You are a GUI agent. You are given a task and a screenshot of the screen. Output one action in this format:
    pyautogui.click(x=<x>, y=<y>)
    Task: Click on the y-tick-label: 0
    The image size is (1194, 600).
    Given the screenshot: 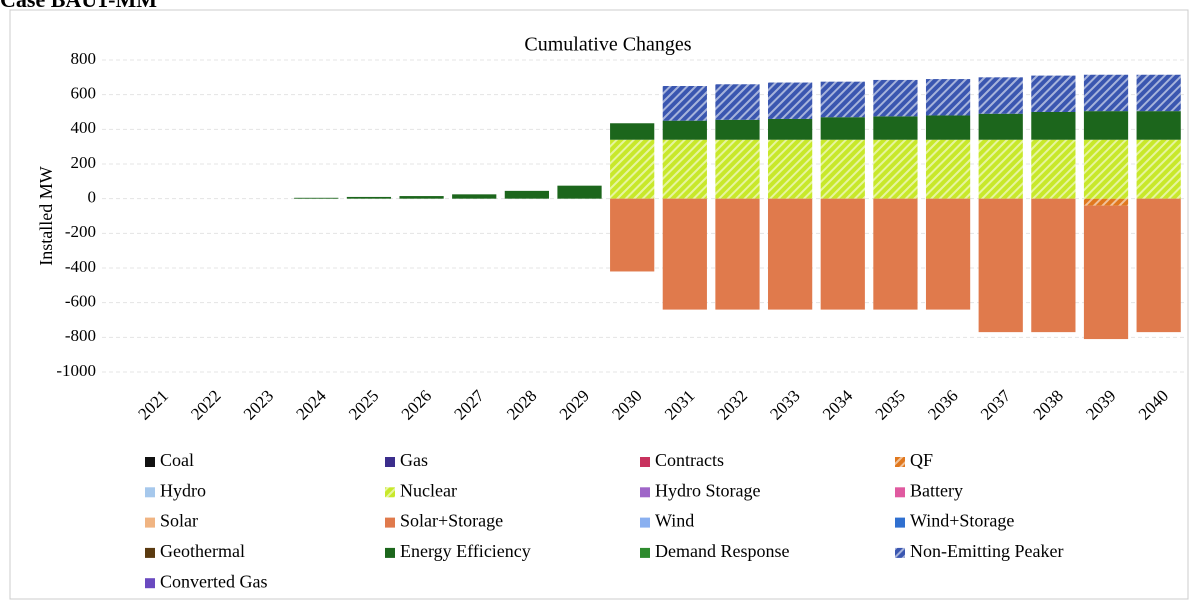 What is the action you would take?
    pyautogui.click(x=92, y=197)
    